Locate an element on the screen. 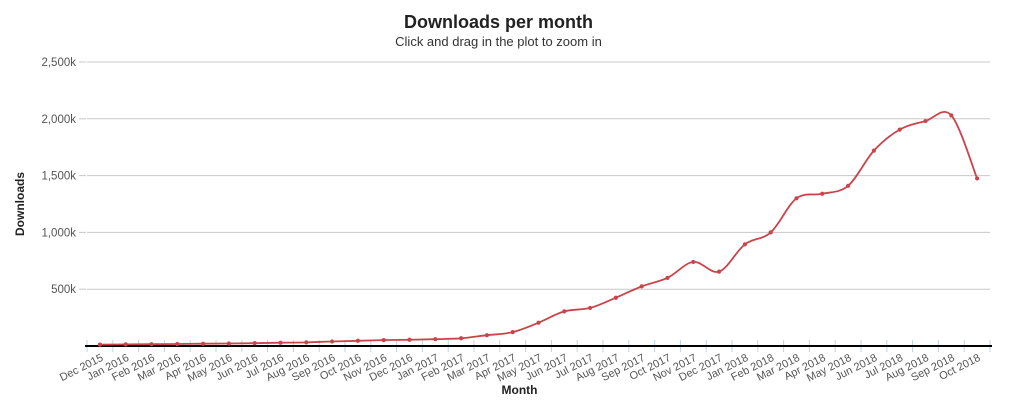 The image size is (1009, 408). y-tick-label: 2,500k is located at coordinates (58, 63).